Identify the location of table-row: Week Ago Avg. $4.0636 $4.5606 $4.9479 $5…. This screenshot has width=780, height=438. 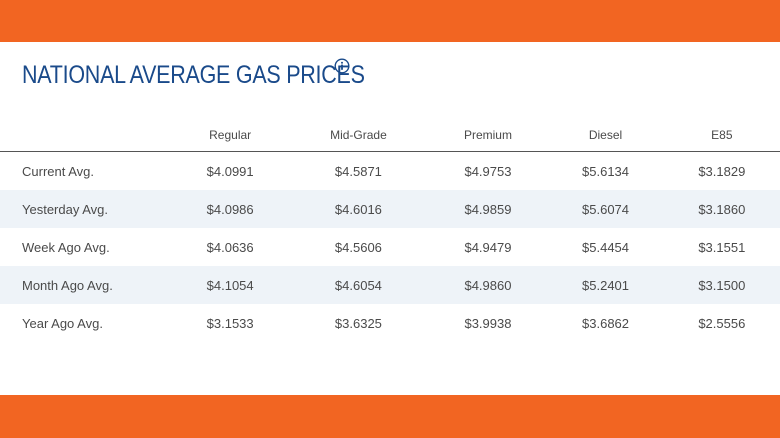
(390, 247).